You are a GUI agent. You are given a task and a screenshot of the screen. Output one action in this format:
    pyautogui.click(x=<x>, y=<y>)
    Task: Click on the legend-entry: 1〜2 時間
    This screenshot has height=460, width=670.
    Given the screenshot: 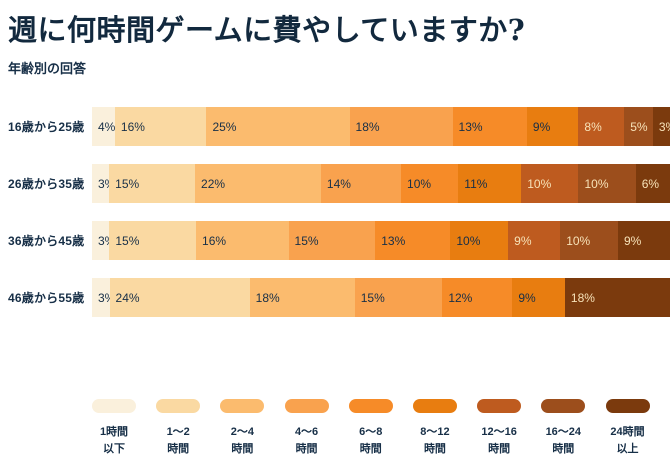 What is the action you would take?
    pyautogui.click(x=178, y=428)
    